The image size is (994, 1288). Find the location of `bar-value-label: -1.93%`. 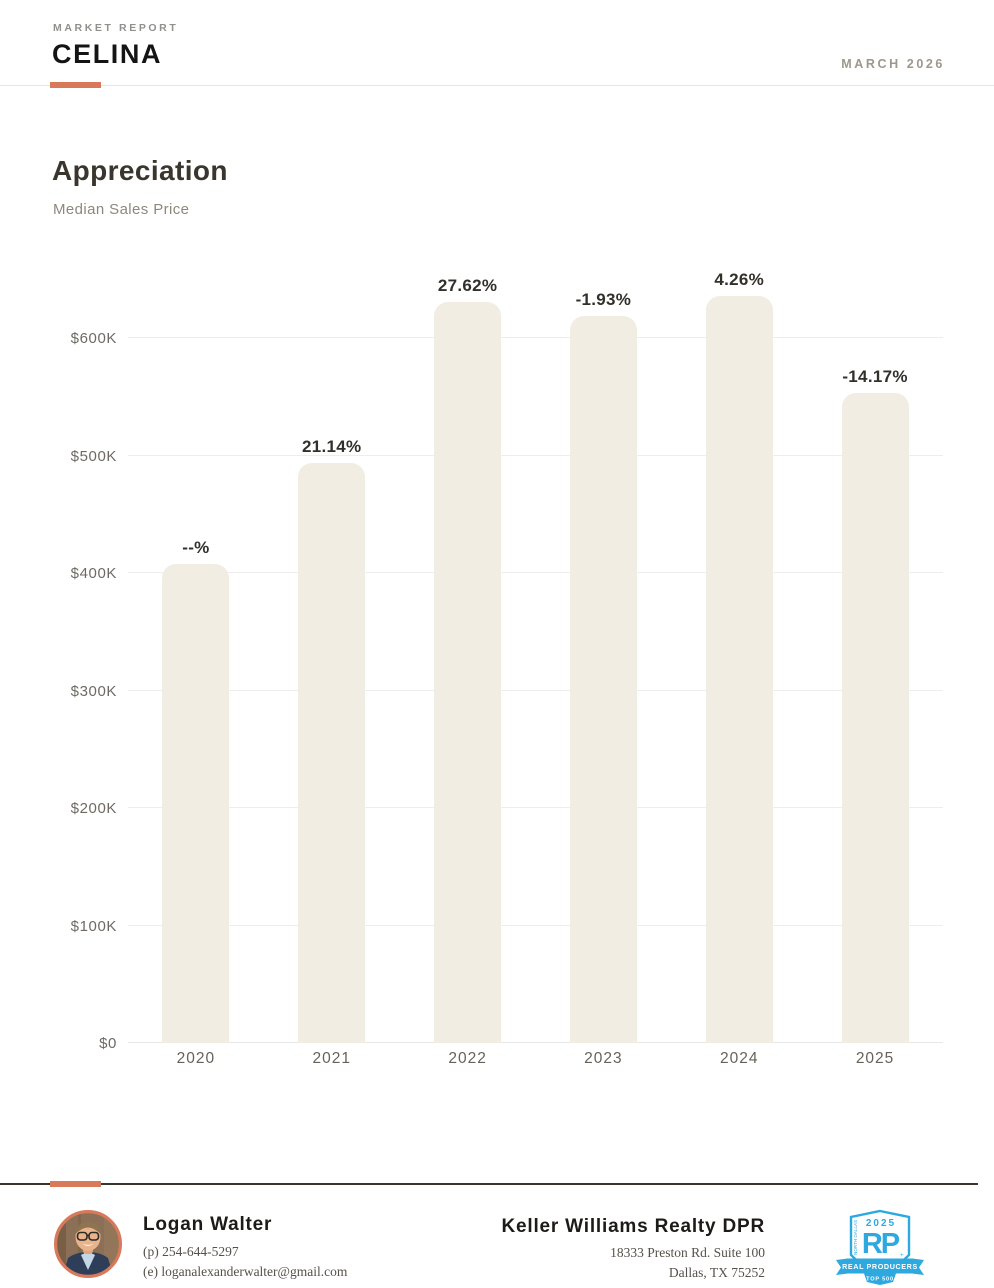

bar-value-label: -1.93% is located at coordinates (603, 300).